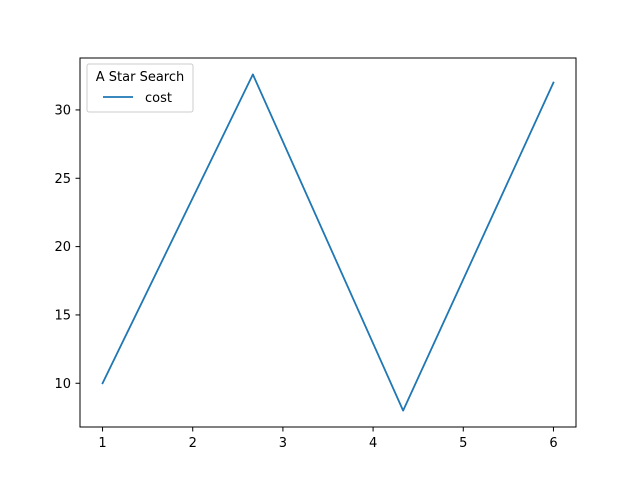 Image resolution: width=640 pixels, height=480 pixels. What do you see at coordinates (102, 443) in the screenshot?
I see `x-tick-label: 1` at bounding box center [102, 443].